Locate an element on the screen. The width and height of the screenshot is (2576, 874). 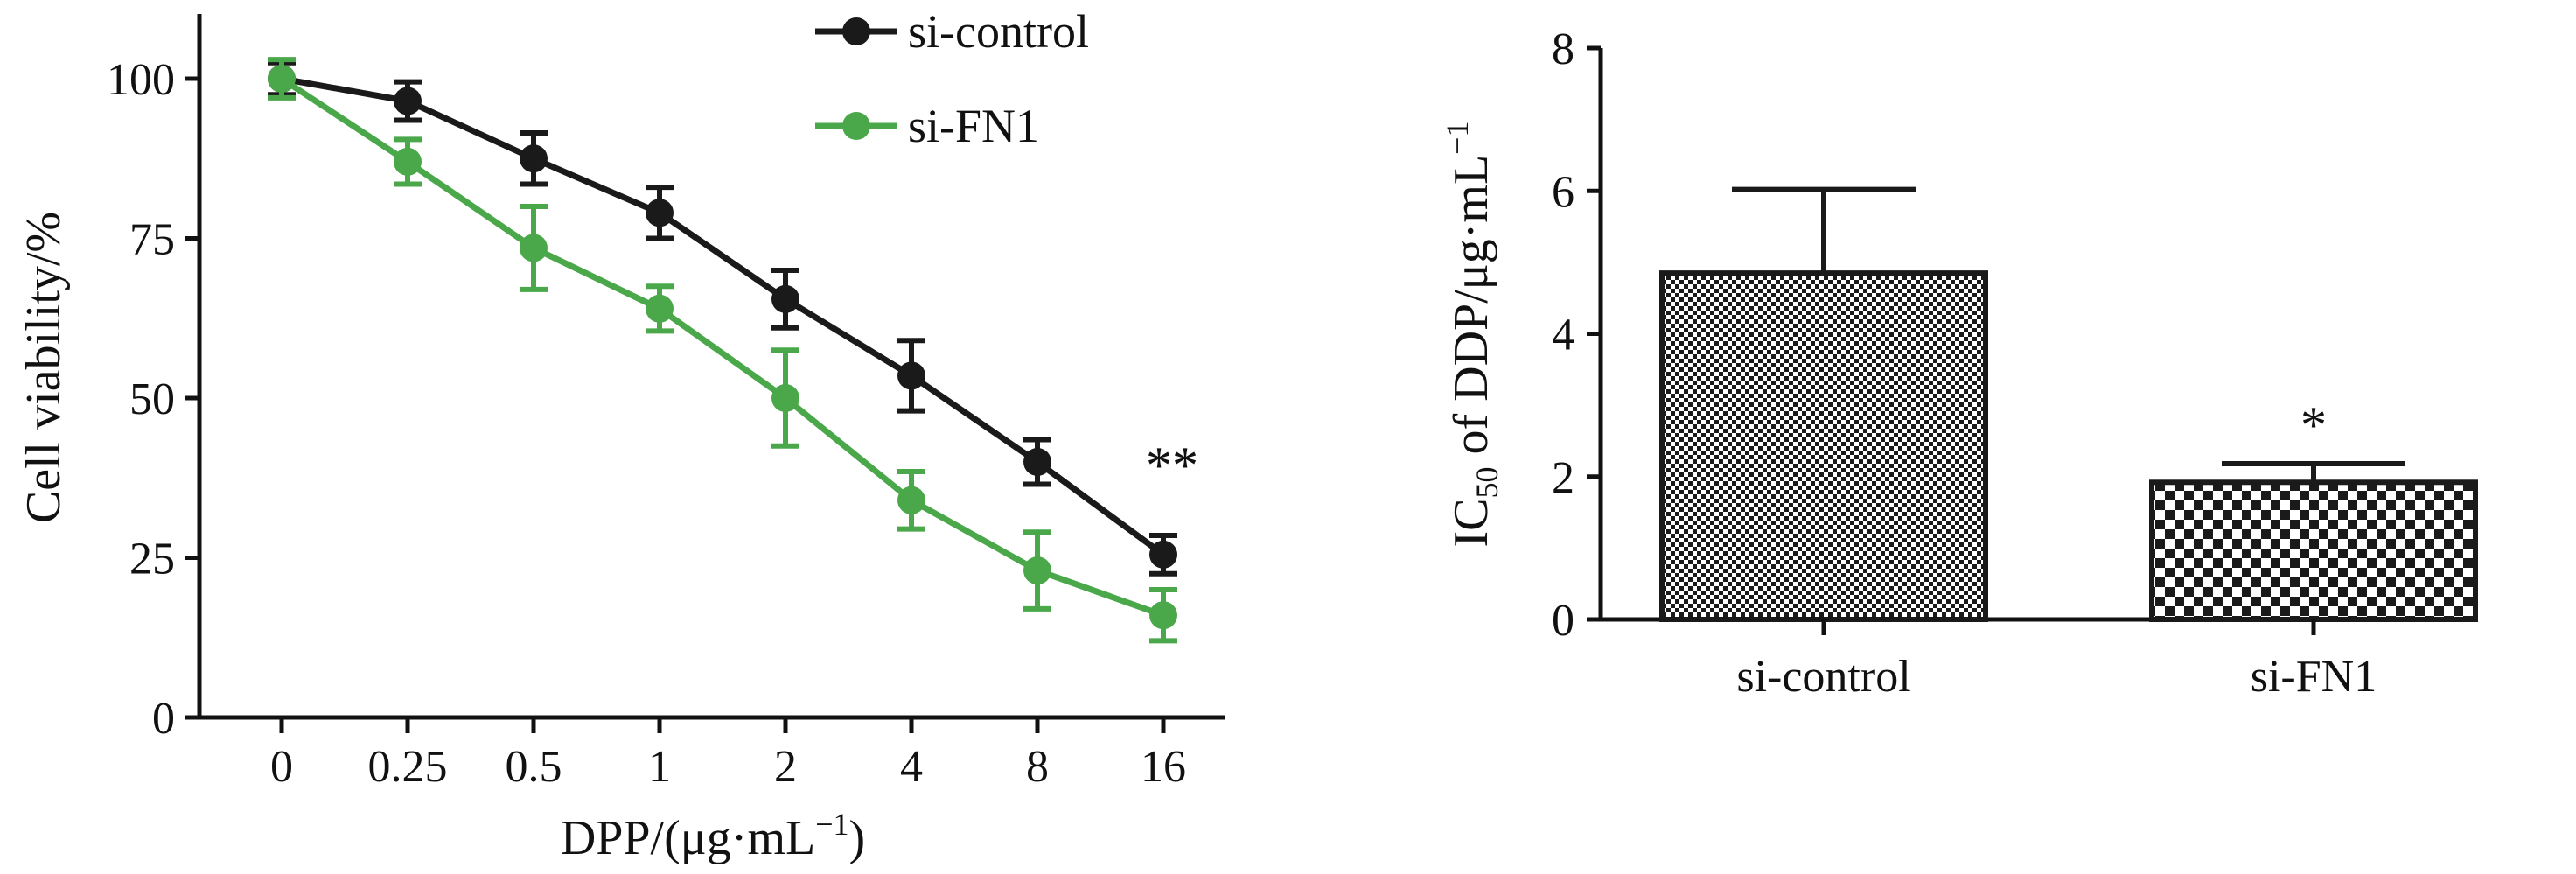
right-y-tick-label: 0 is located at coordinates (1563, 621).